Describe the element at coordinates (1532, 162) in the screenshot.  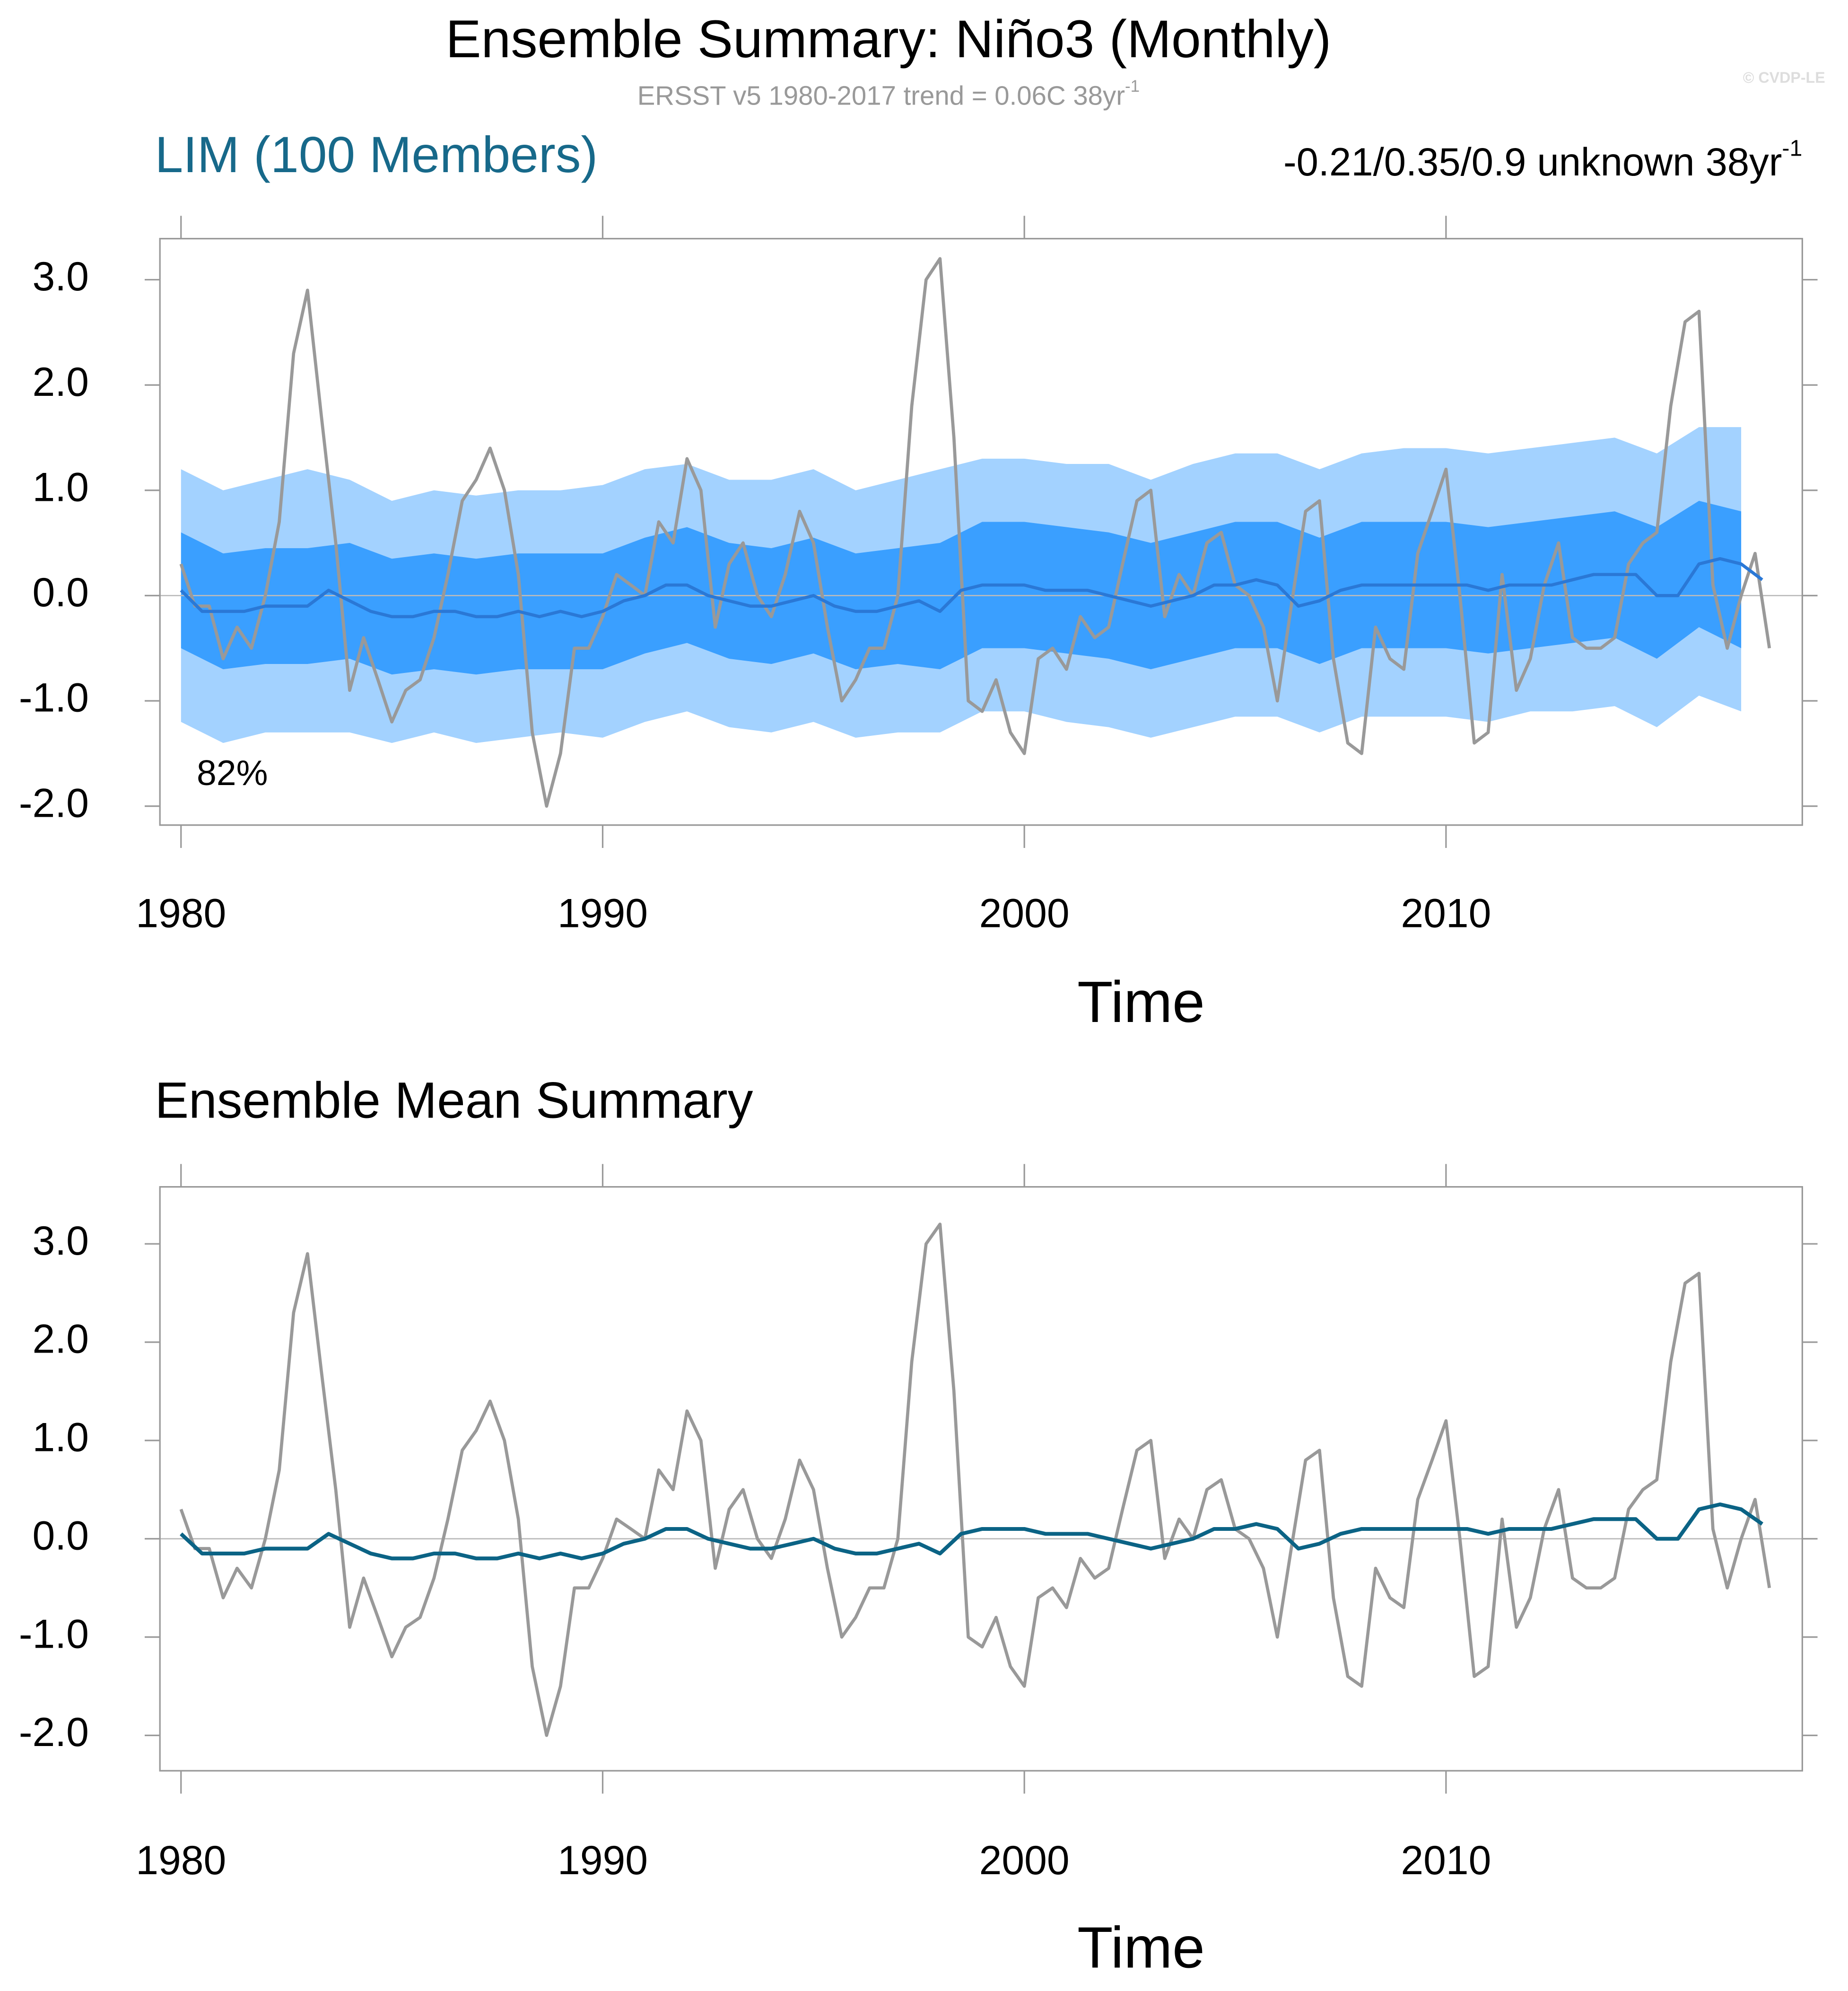
I see `panel-stats-text: -0.21/0.35/0.9 unknown 38yr` at that location.